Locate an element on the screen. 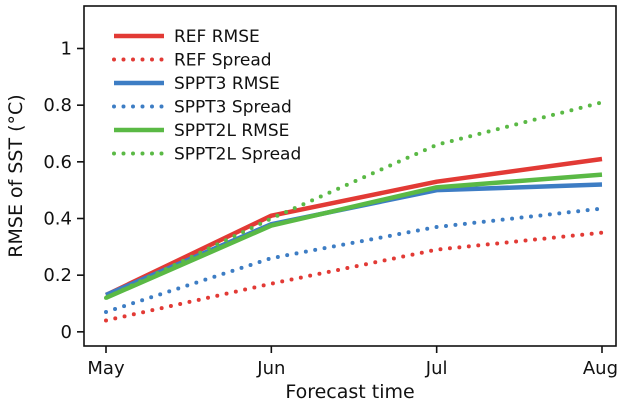  x-tick-label: Jun is located at coordinates (270, 368).